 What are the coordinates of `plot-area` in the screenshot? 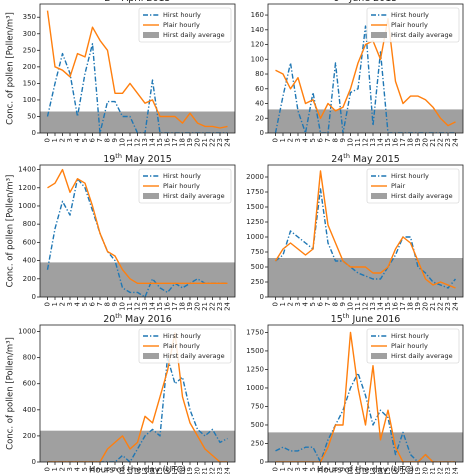 It's located at (137, 232).